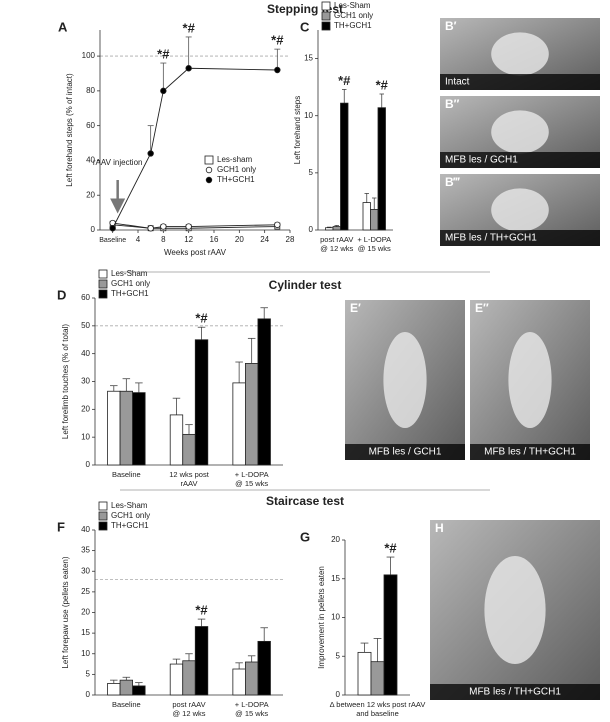 This screenshot has height=722, width=610. What do you see at coordinates (89, 55) in the screenshot?
I see `y-tick-label: 100` at bounding box center [89, 55].